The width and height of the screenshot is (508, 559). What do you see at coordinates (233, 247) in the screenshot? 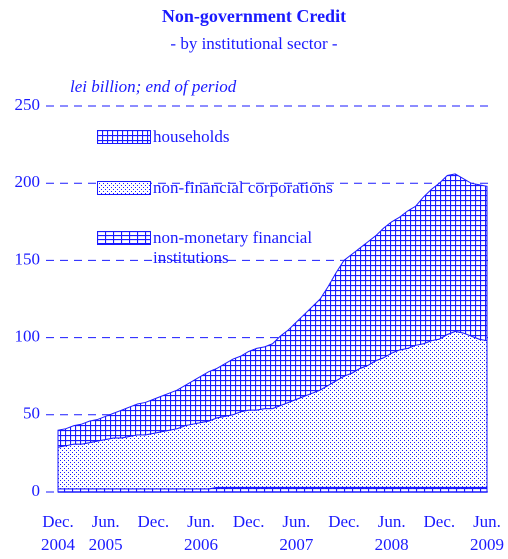
I see `legend-label: non-monetary financial institutions` at bounding box center [233, 247].